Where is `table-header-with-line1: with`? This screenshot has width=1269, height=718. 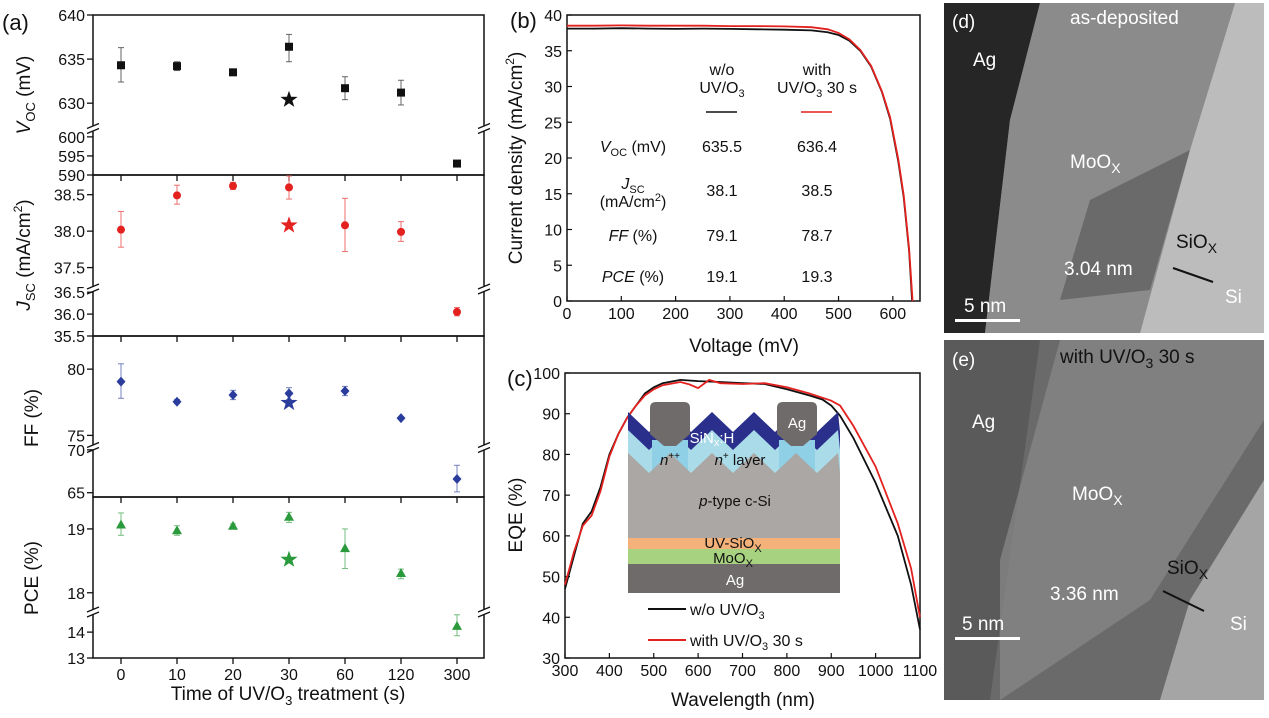
table-header-with-line1: with is located at coordinates (816, 70).